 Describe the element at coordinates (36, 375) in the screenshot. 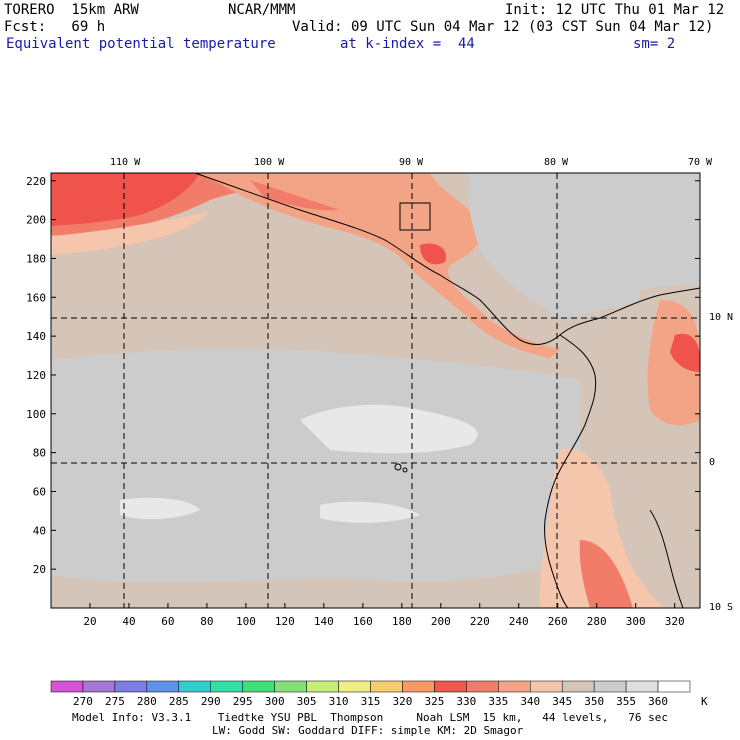

I see `y-tick-label: 120` at that location.